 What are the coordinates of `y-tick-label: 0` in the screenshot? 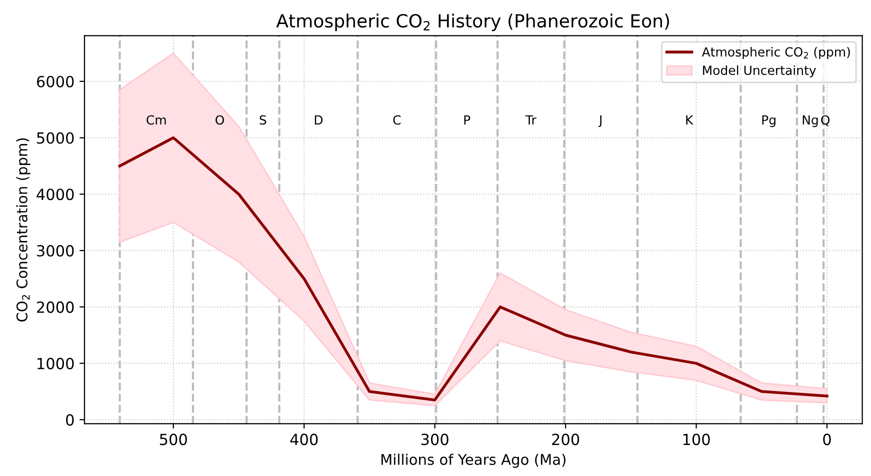 It's located at (70, 420).